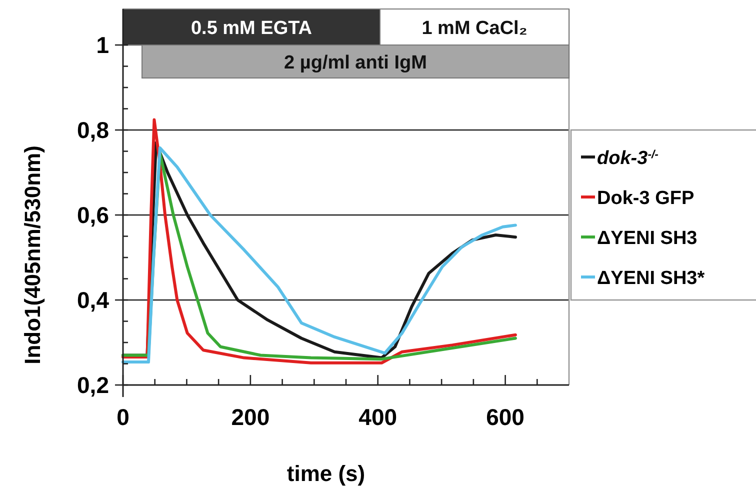 The width and height of the screenshot is (756, 494). I want to click on y-tick-label: 0,6, so click(93, 215).